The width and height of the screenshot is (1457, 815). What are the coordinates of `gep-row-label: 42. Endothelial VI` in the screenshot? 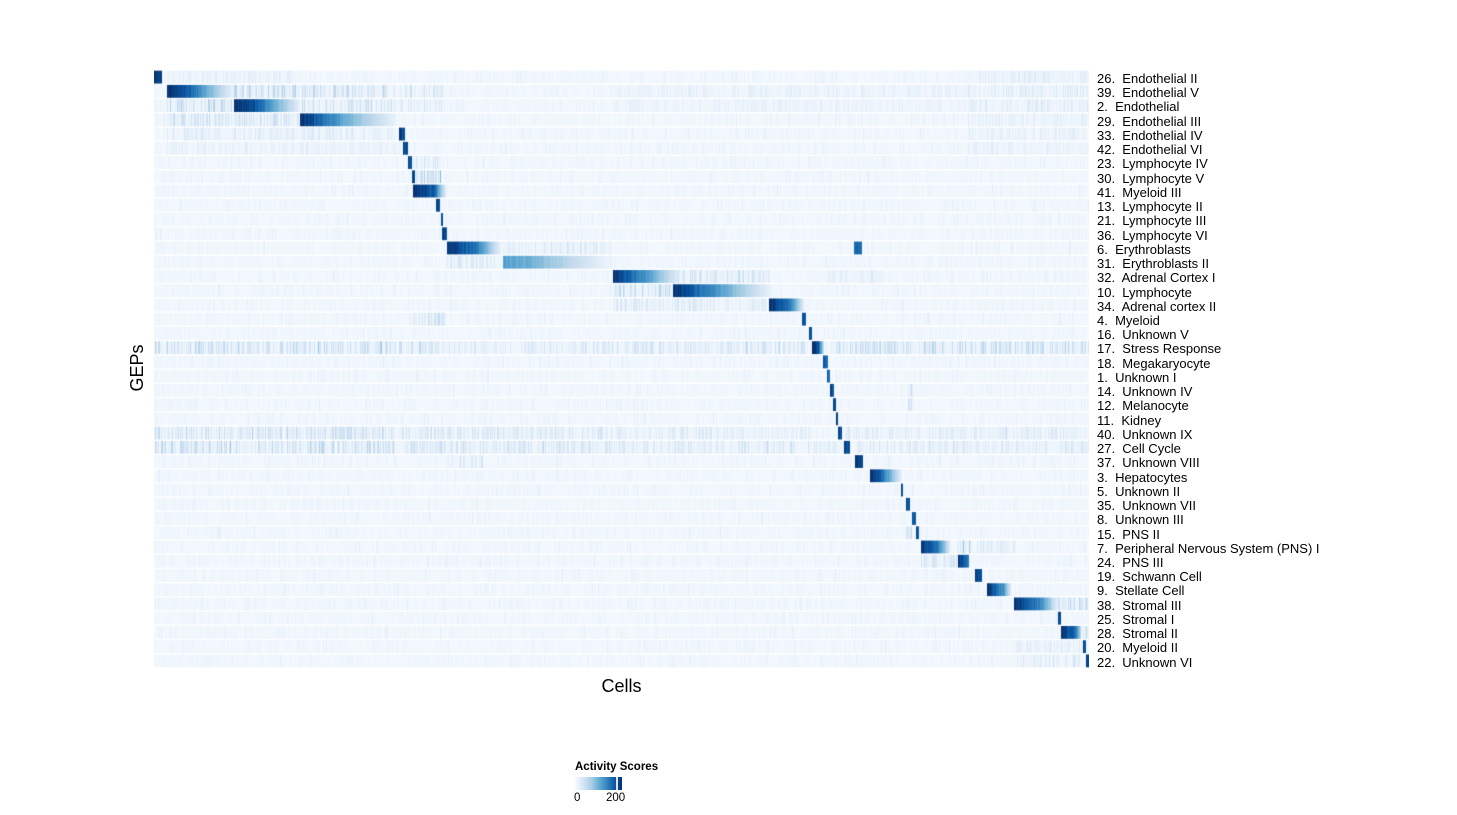 It's located at (1150, 150).